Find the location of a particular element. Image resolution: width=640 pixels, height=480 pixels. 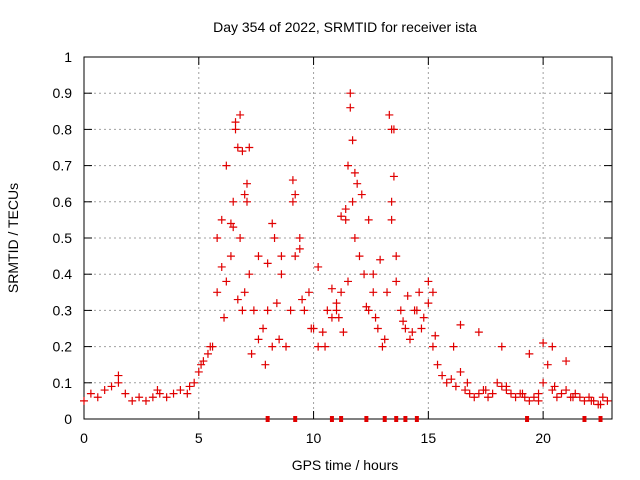

y-tick-label: 0.9 is located at coordinates (63, 93).